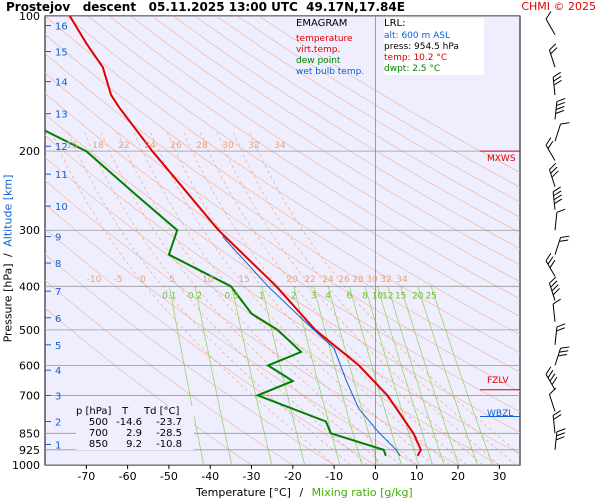 This screenshot has width=600, height=500. I want to click on legend-dew-point: dew point, so click(318, 61).